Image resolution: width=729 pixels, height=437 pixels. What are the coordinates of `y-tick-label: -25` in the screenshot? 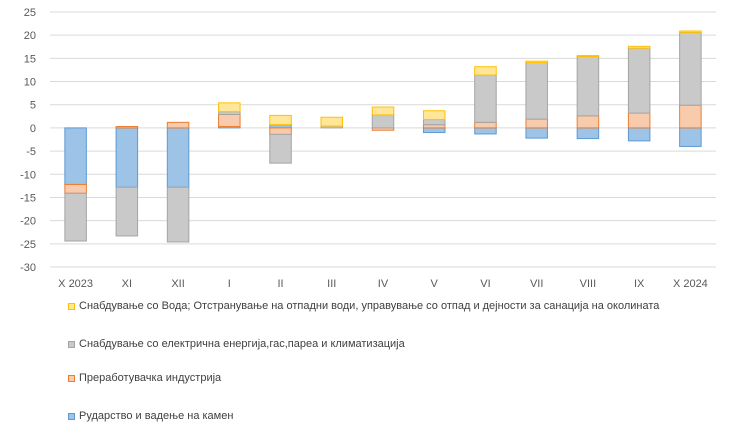 It's located at (28, 245).